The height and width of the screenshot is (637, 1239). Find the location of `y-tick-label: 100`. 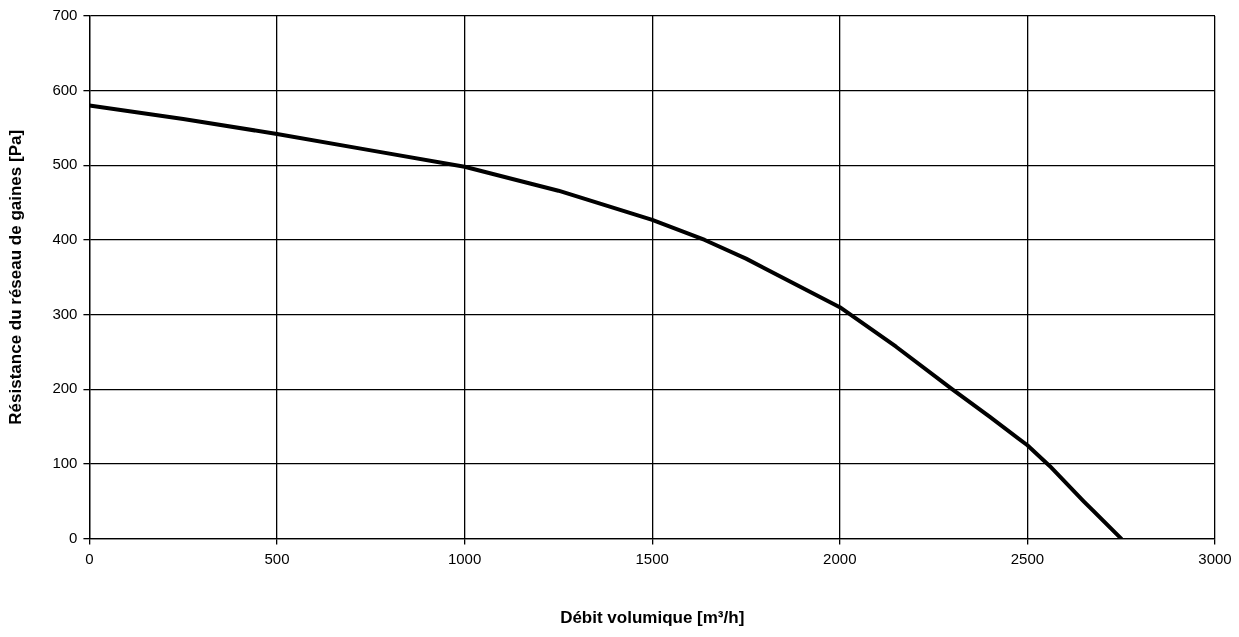

y-tick-label: 100 is located at coordinates (65, 463).